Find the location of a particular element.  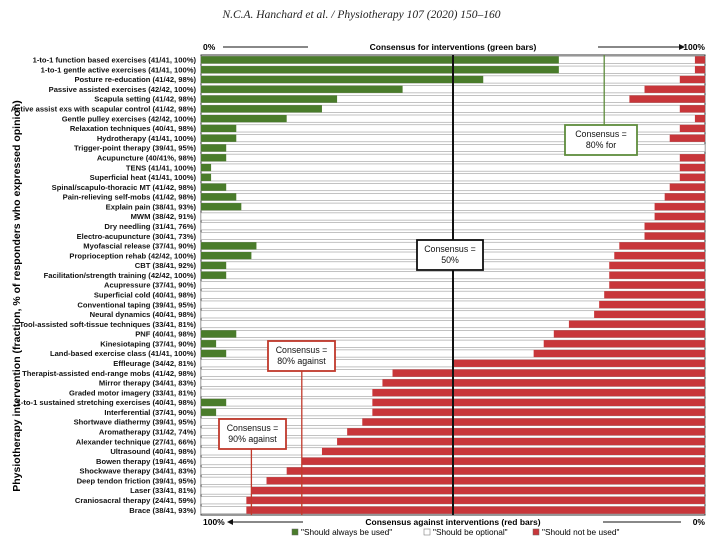

category-label: Scapula setting (41/42, 98%) is located at coordinates (145, 99).